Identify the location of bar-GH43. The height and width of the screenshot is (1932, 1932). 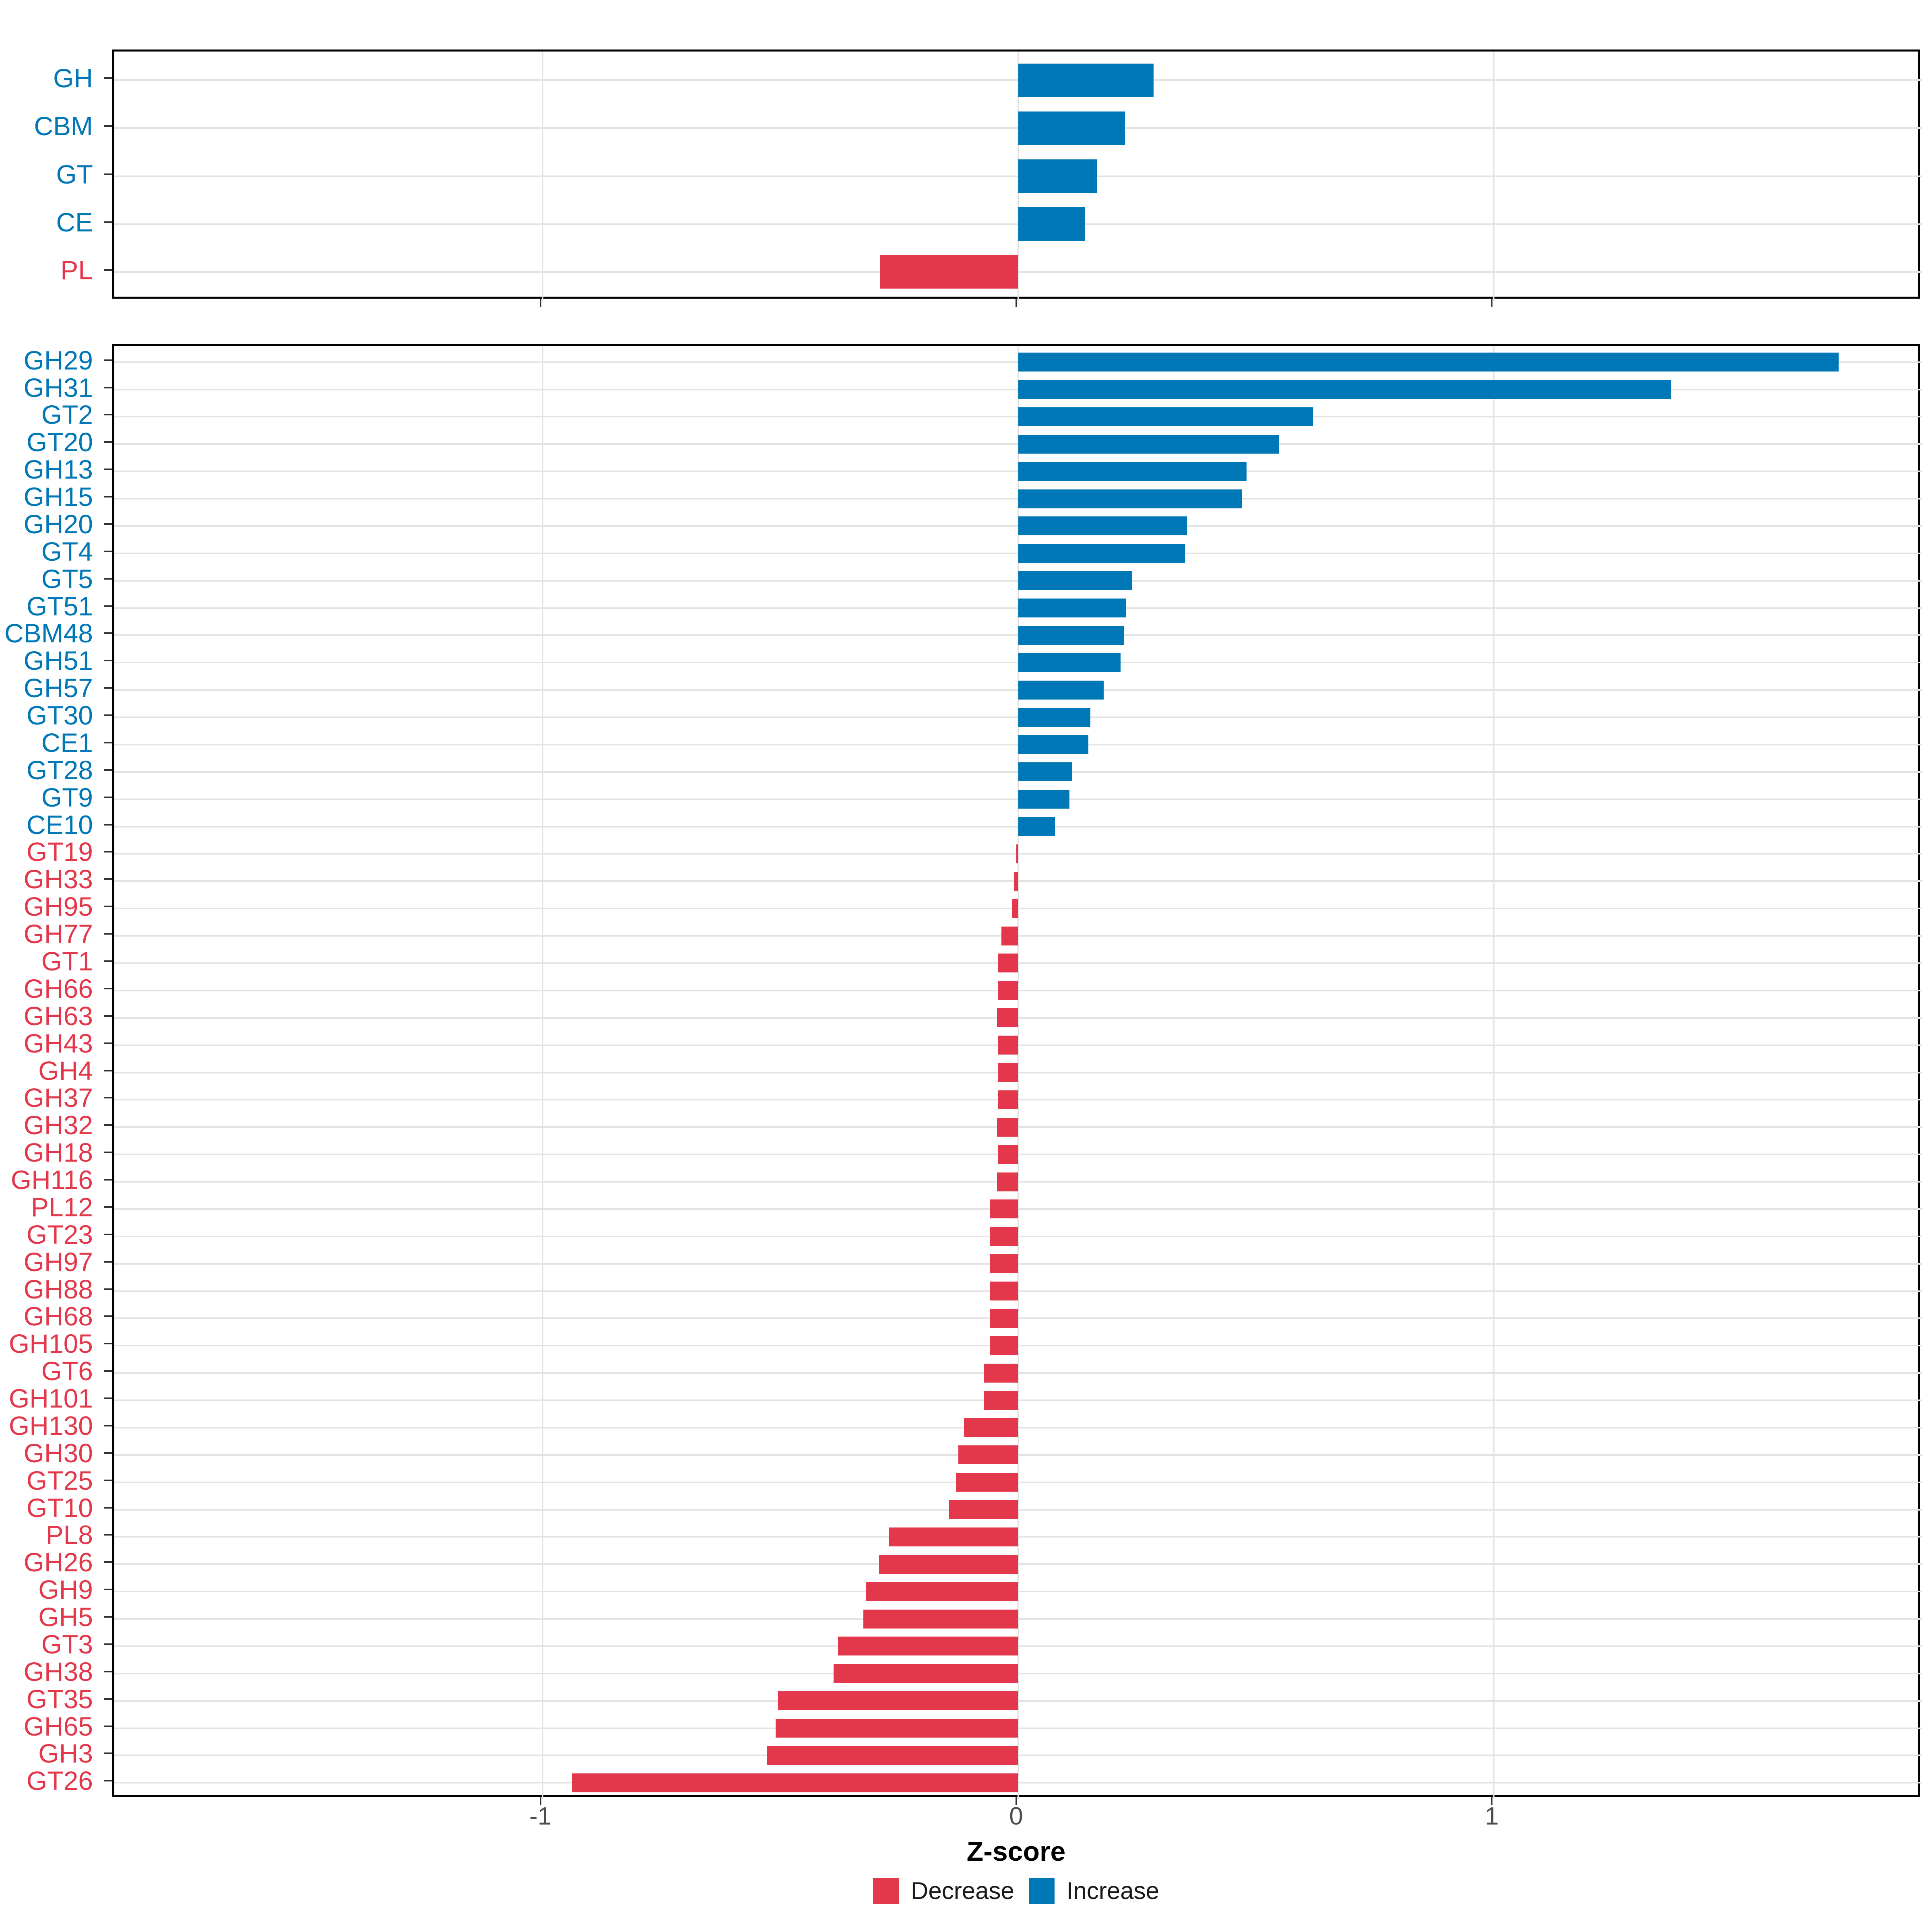
(1007, 1045).